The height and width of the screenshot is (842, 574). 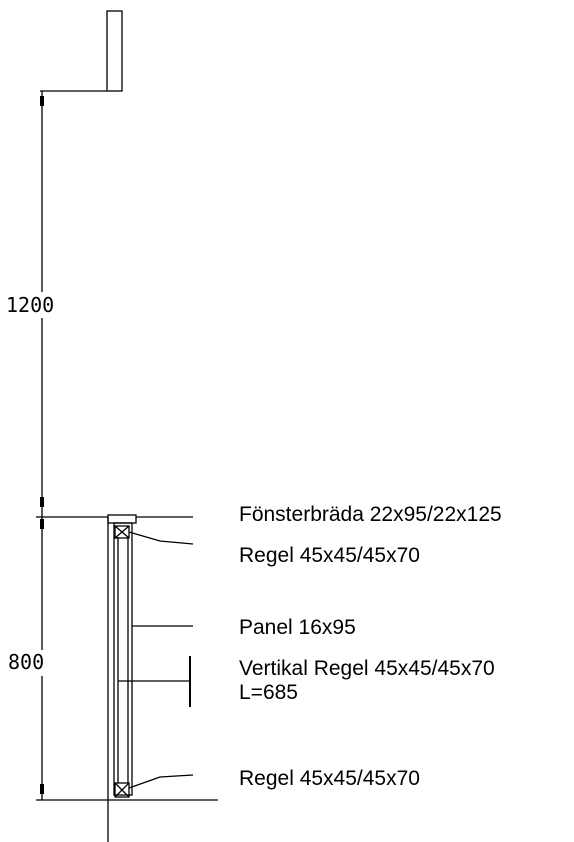 What do you see at coordinates (30, 305) in the screenshot?
I see `dimension-upper-label: 1200` at bounding box center [30, 305].